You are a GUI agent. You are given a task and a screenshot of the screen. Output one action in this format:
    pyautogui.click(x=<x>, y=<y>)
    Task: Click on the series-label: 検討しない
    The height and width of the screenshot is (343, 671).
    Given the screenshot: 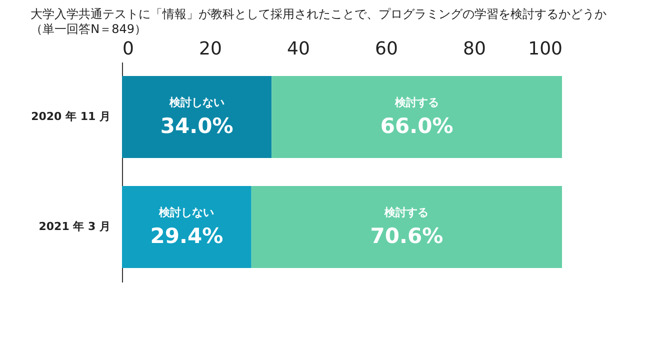 What is the action you would take?
    pyautogui.click(x=196, y=102)
    